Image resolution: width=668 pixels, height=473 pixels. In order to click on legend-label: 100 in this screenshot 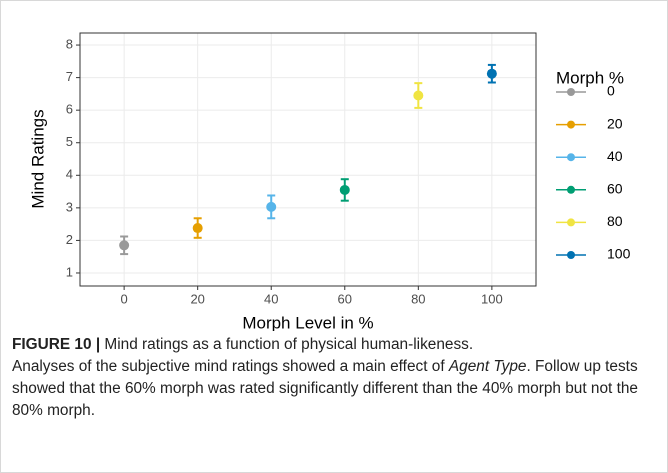, I will do `click(619, 254)`.